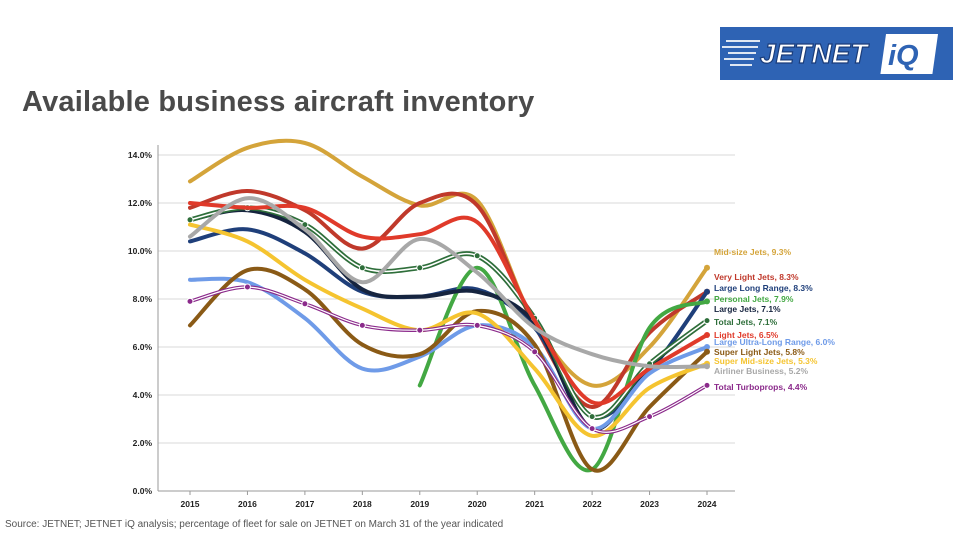 This screenshot has height=535, width=958. Describe the element at coordinates (763, 288) in the screenshot. I see `label-large-long-range: Large Long Range, 8.3%` at that location.